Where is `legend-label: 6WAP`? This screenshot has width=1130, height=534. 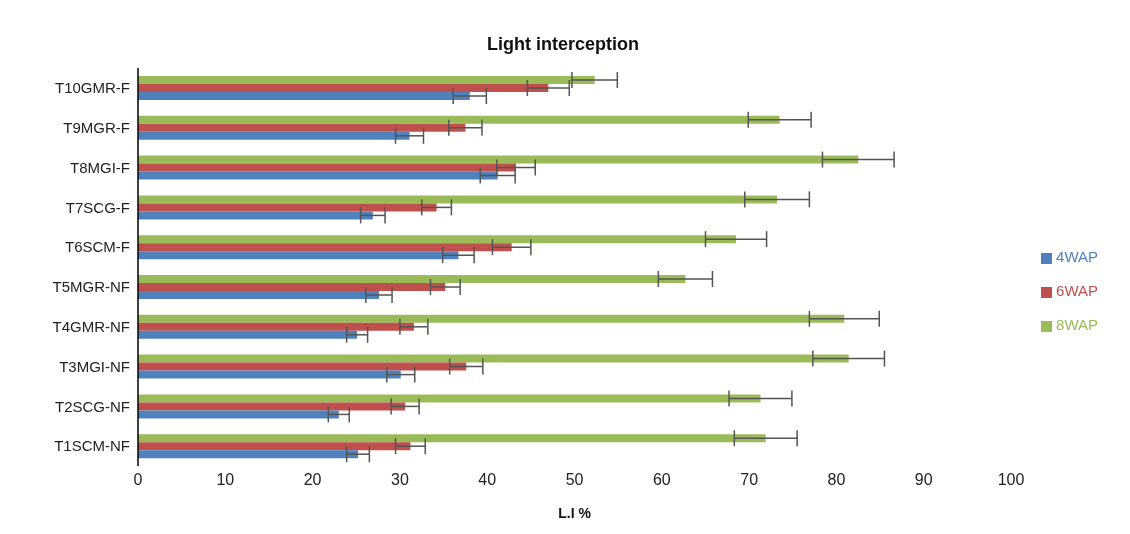 legend-label: 6WAP is located at coordinates (1077, 290).